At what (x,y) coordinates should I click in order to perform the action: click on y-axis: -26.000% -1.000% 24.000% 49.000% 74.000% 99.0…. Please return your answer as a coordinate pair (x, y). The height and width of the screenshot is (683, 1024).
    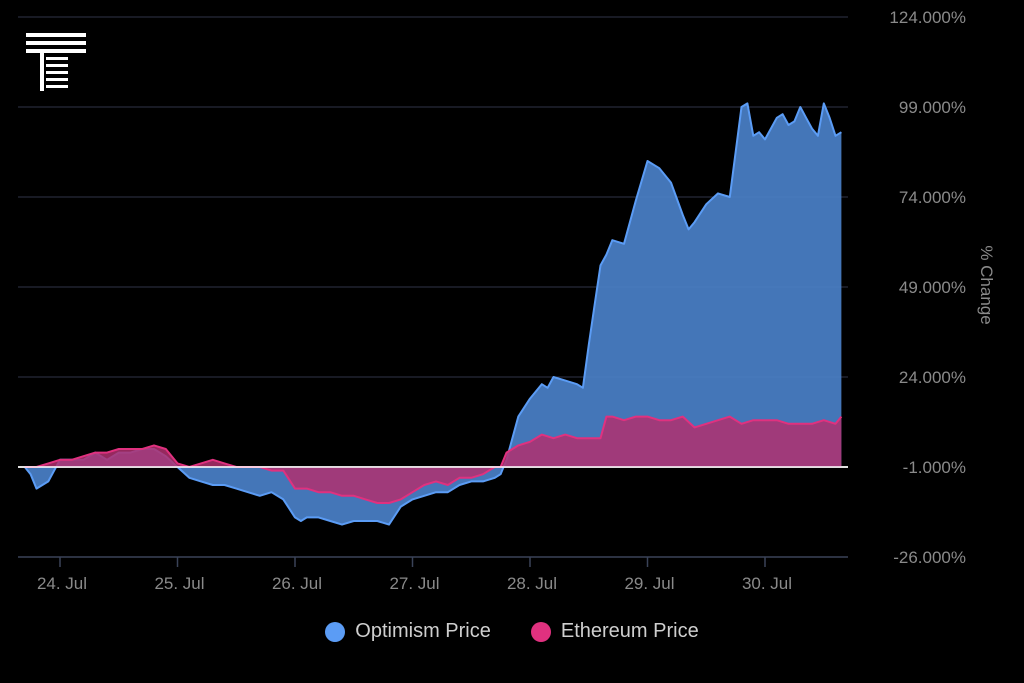
    Looking at the image, I should click on (927, 287).